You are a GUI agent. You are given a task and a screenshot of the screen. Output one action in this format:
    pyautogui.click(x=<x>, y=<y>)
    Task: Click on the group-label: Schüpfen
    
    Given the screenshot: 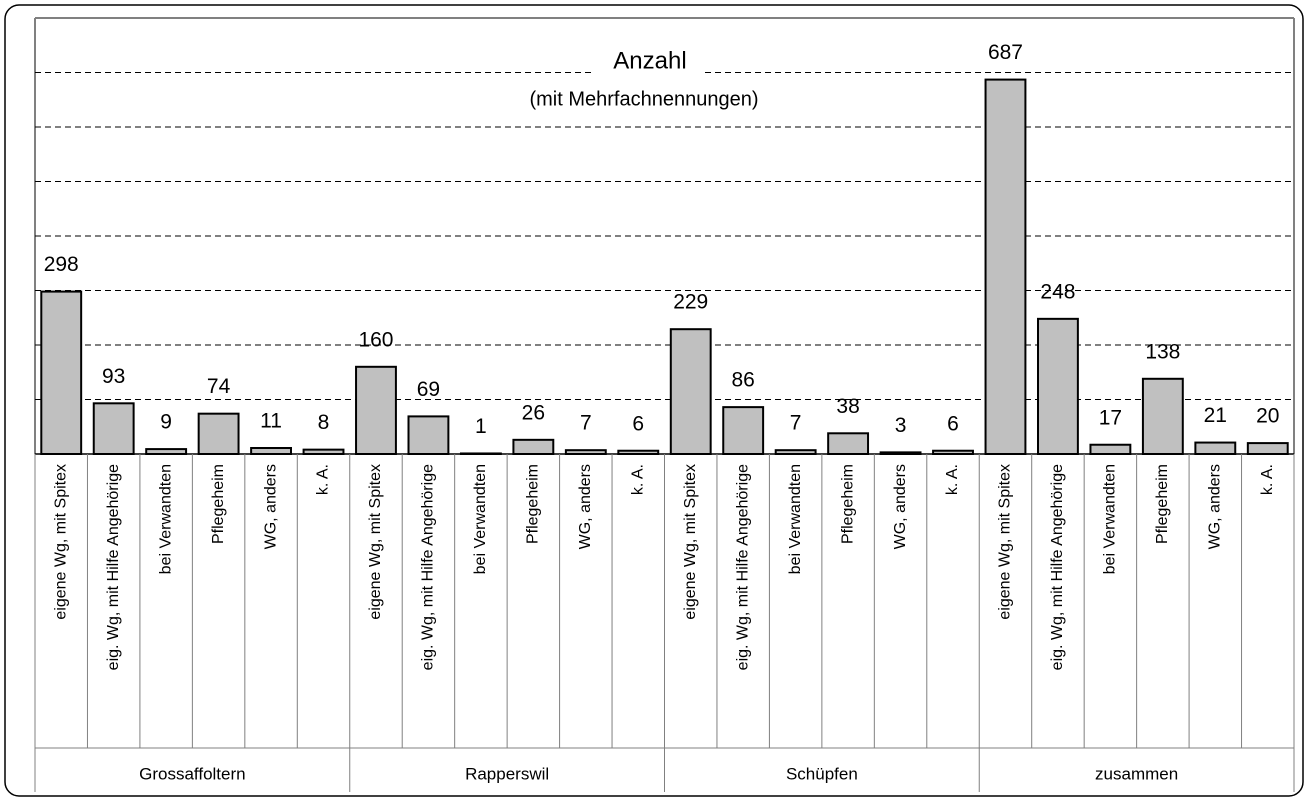 What is the action you would take?
    pyautogui.click(x=822, y=773)
    